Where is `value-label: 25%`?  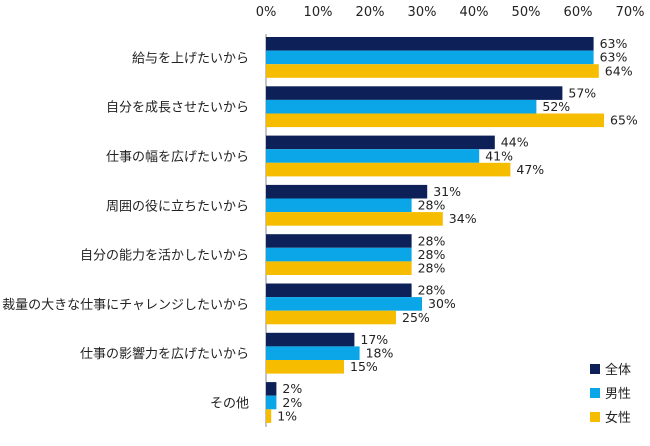
value-label: 25% is located at coordinates (416, 317).